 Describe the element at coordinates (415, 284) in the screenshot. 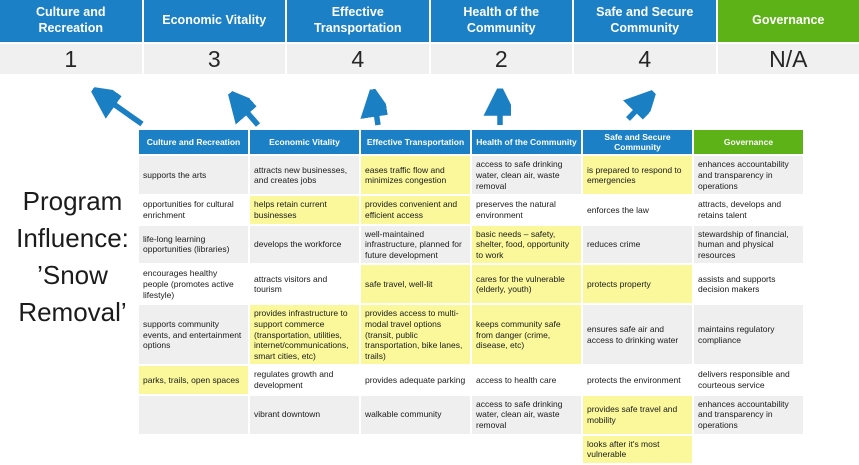

I see `matrix-cell-3-2: safe travel, well-lit` at that location.